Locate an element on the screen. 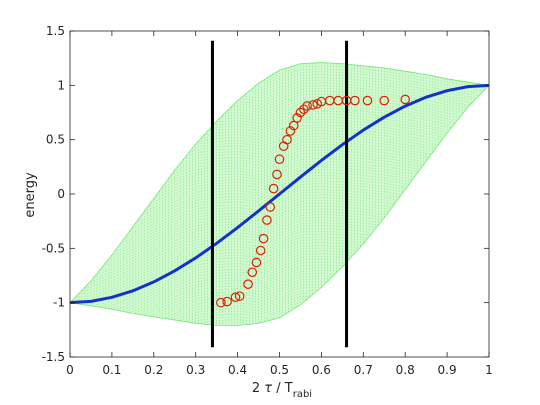 The image size is (540, 405). y-tick-label: 1.5 is located at coordinates (55, 31).